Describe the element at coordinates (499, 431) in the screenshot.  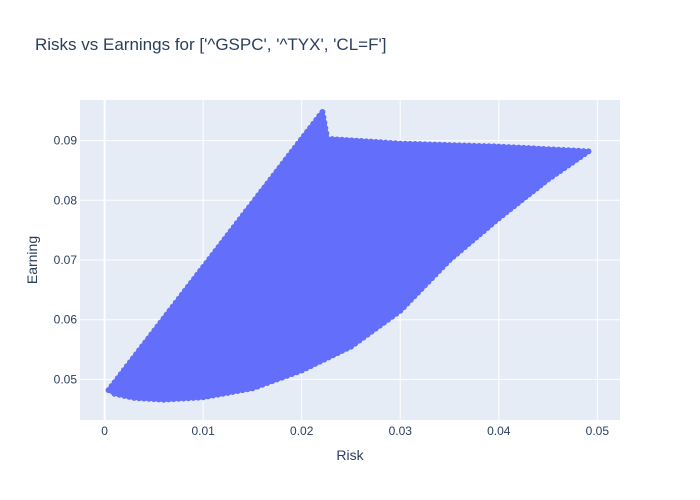
I see `x-tick-label: 0.04` at that location.